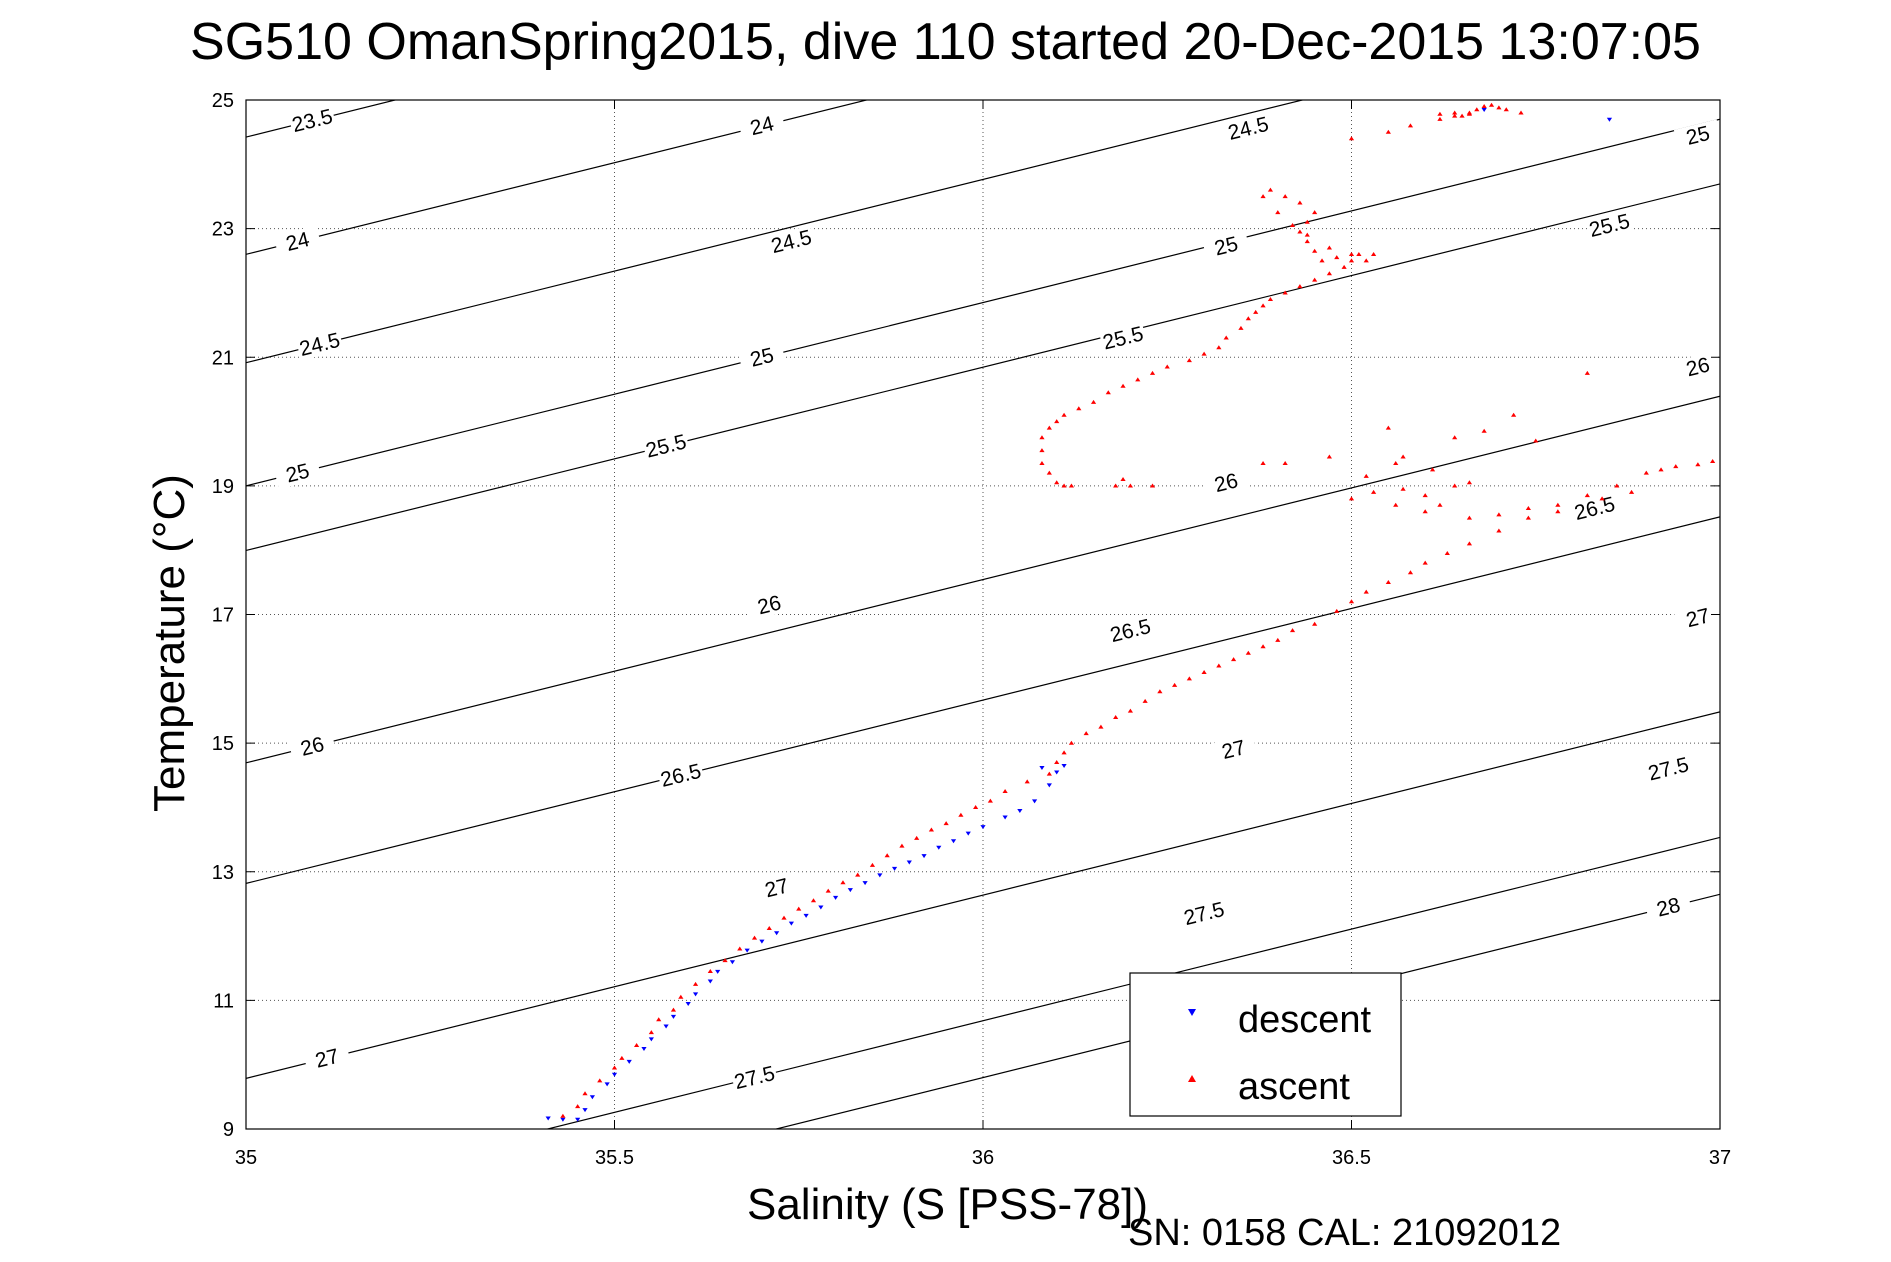 The image size is (1891, 1262). Describe the element at coordinates (1720, 1158) in the screenshot. I see `x-tick-label: 37` at that location.